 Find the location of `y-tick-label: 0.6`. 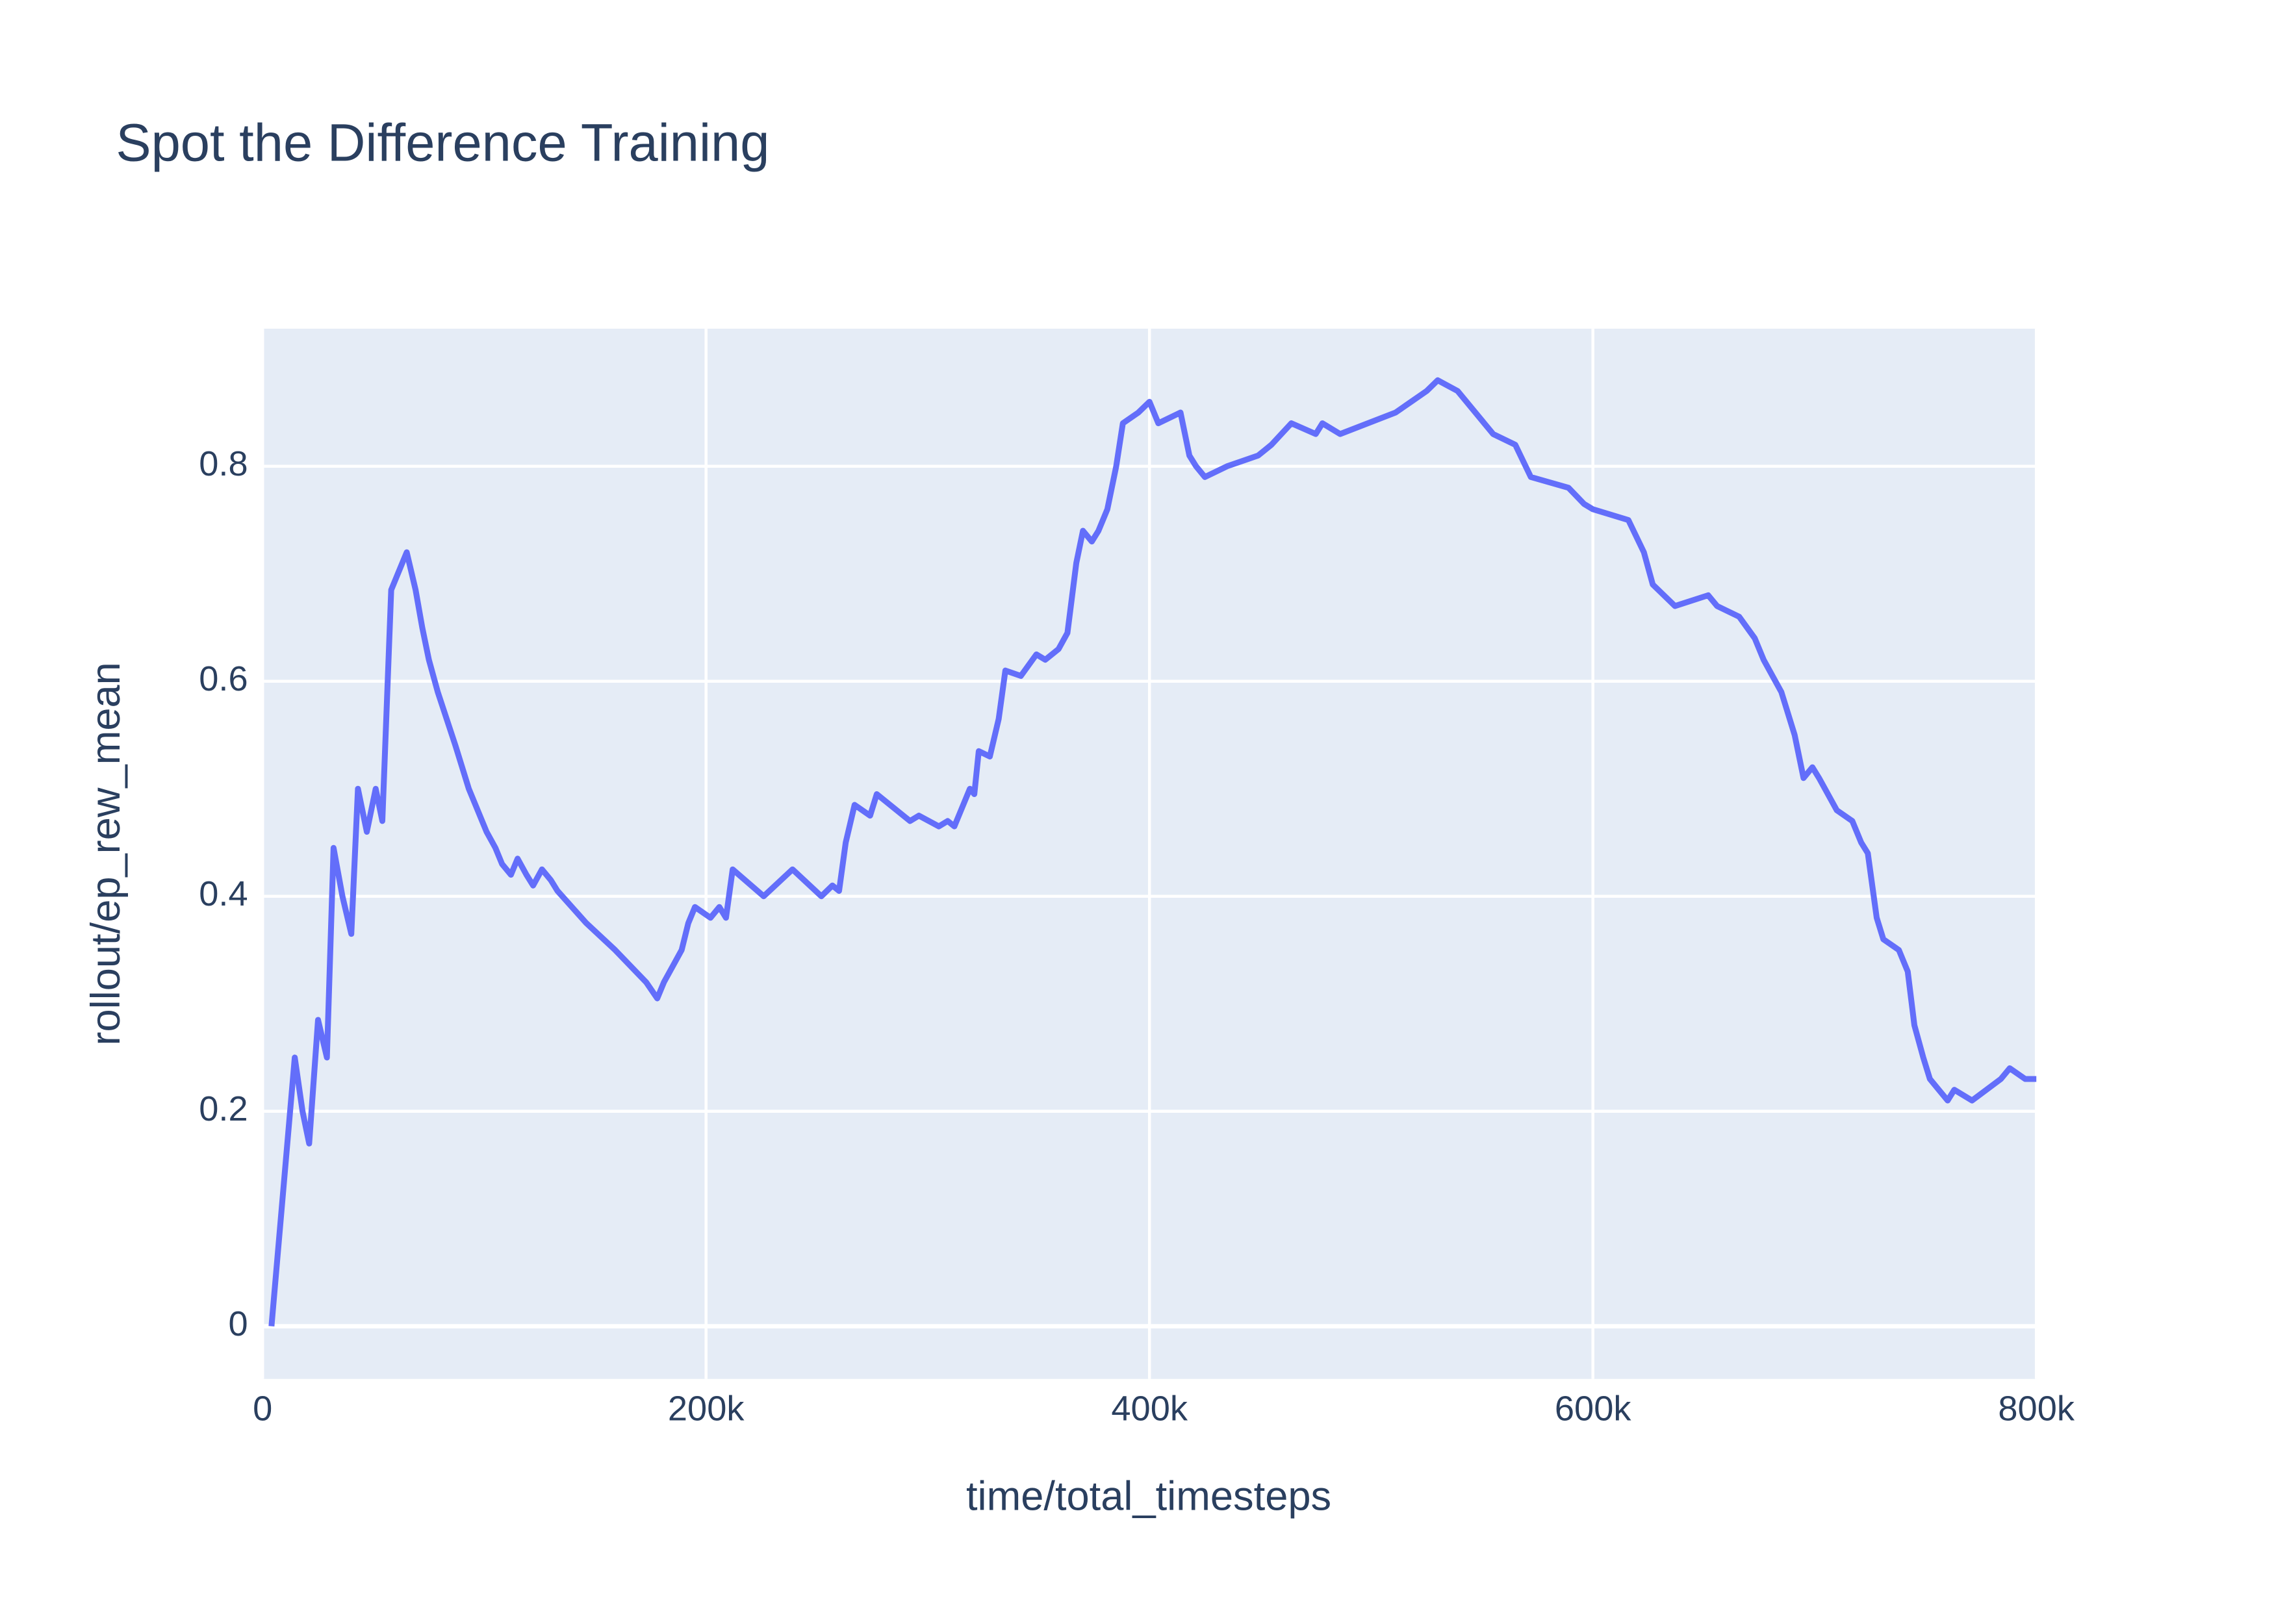

y-tick-label: 0.6 is located at coordinates (223, 678).